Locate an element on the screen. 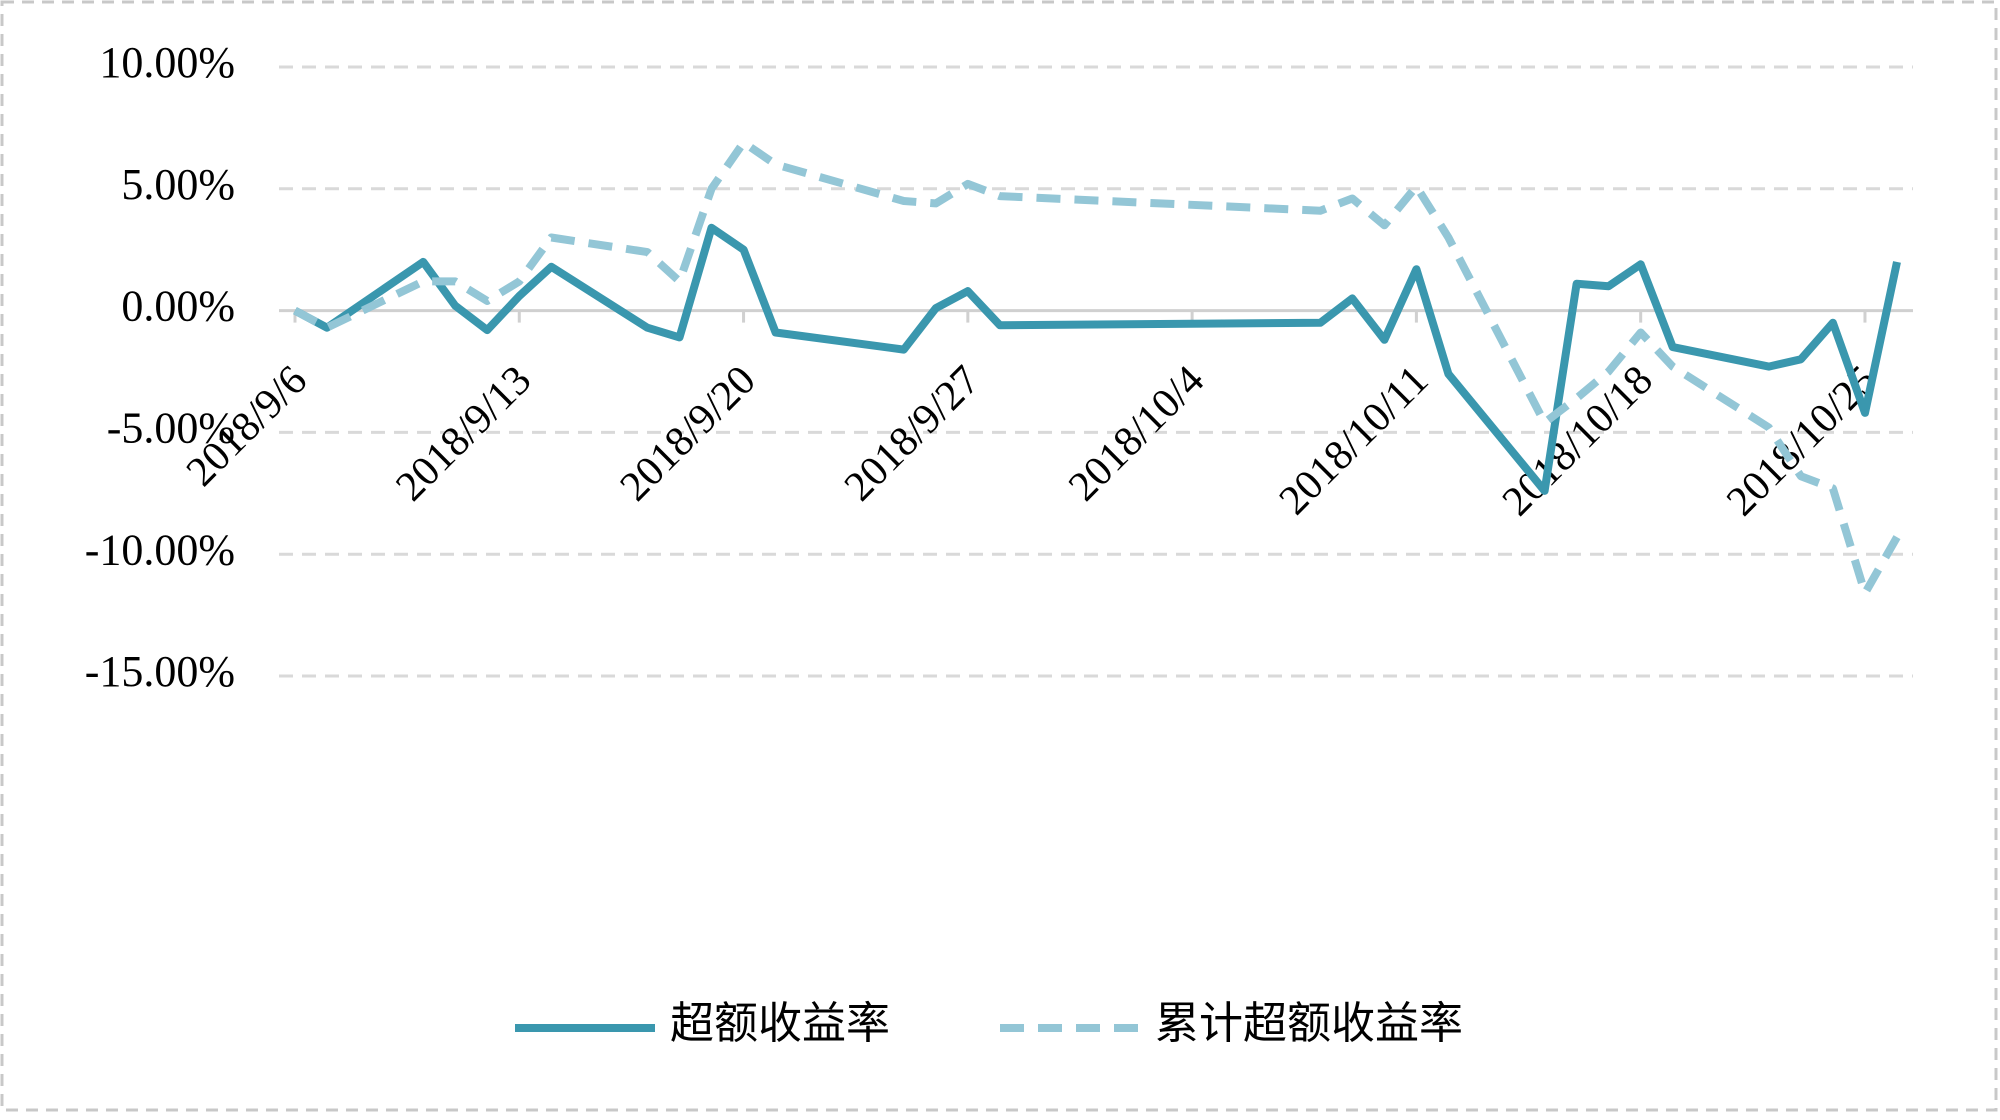 The height and width of the screenshot is (1120, 2000). y-tick-label: -5.00% is located at coordinates (171, 427).